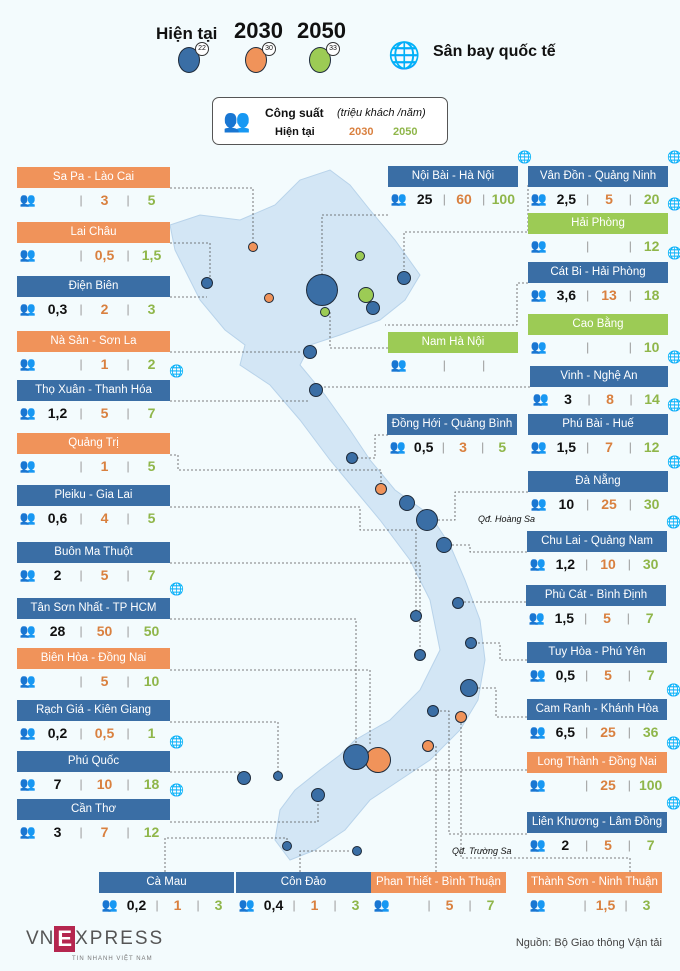 The height and width of the screenshot is (971, 680). What do you see at coordinates (605, 905) in the screenshot?
I see `capacity-2030: 1,5` at bounding box center [605, 905].